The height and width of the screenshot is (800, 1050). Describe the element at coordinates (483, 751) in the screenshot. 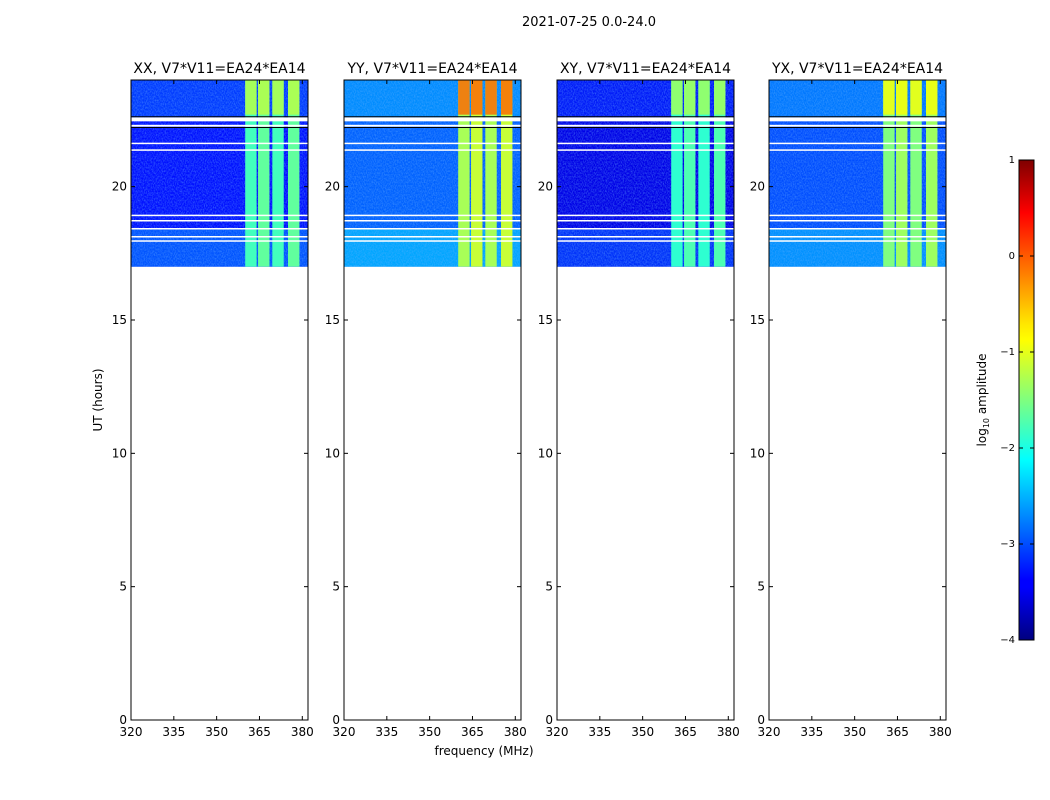

I see `x-axis-label: frequency (MHz)` at that location.